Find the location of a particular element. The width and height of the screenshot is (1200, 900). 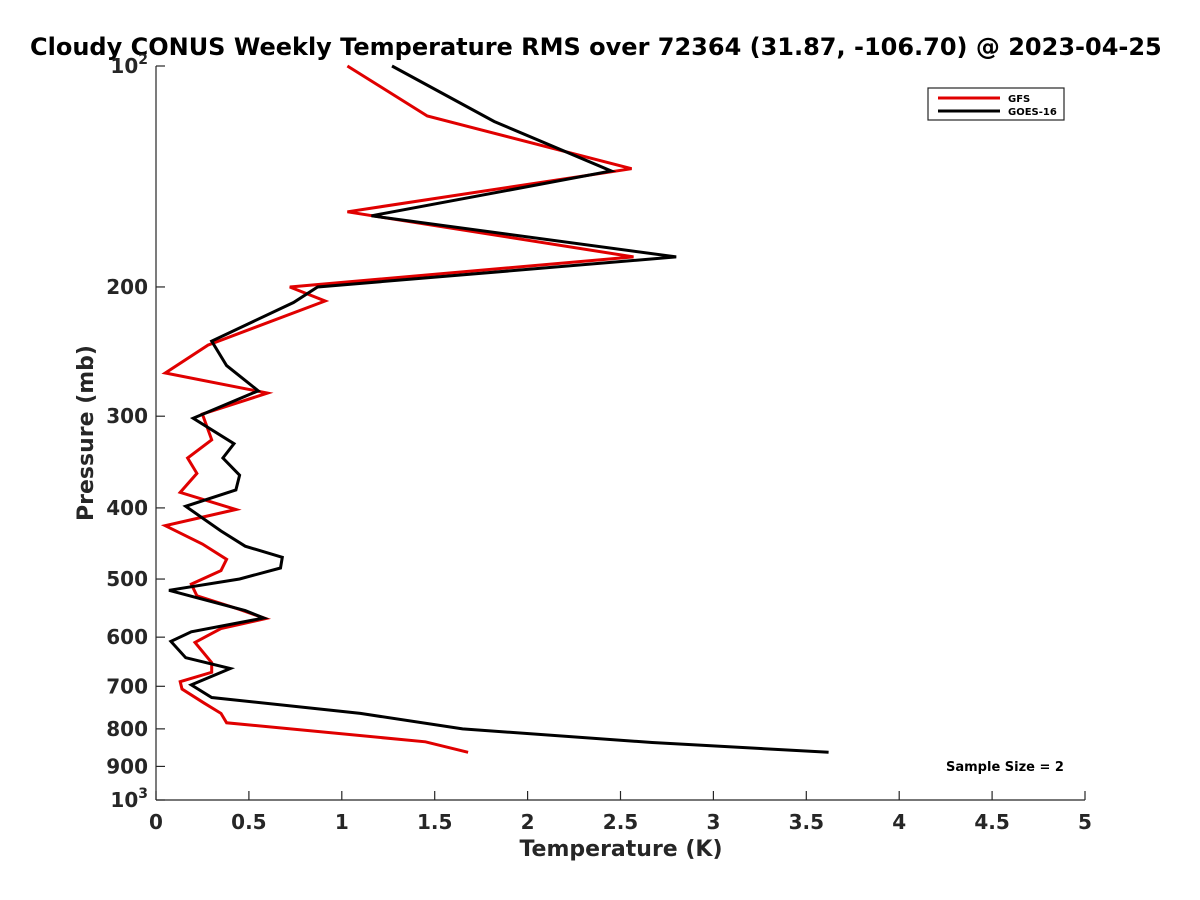

y-tick-label: 800 is located at coordinates (127, 729).